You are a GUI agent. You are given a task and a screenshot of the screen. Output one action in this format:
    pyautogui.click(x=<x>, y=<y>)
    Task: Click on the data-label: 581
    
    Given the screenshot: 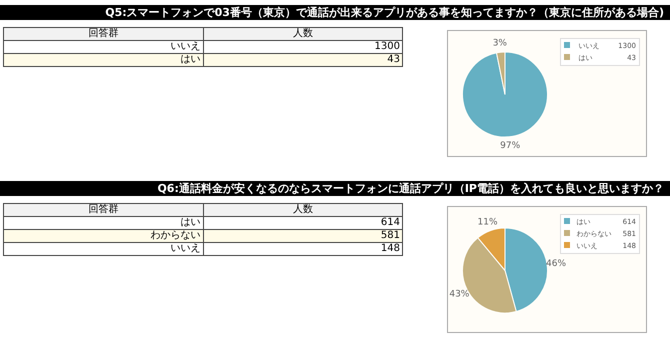 What is the action you would take?
    pyautogui.click(x=302, y=236)
    